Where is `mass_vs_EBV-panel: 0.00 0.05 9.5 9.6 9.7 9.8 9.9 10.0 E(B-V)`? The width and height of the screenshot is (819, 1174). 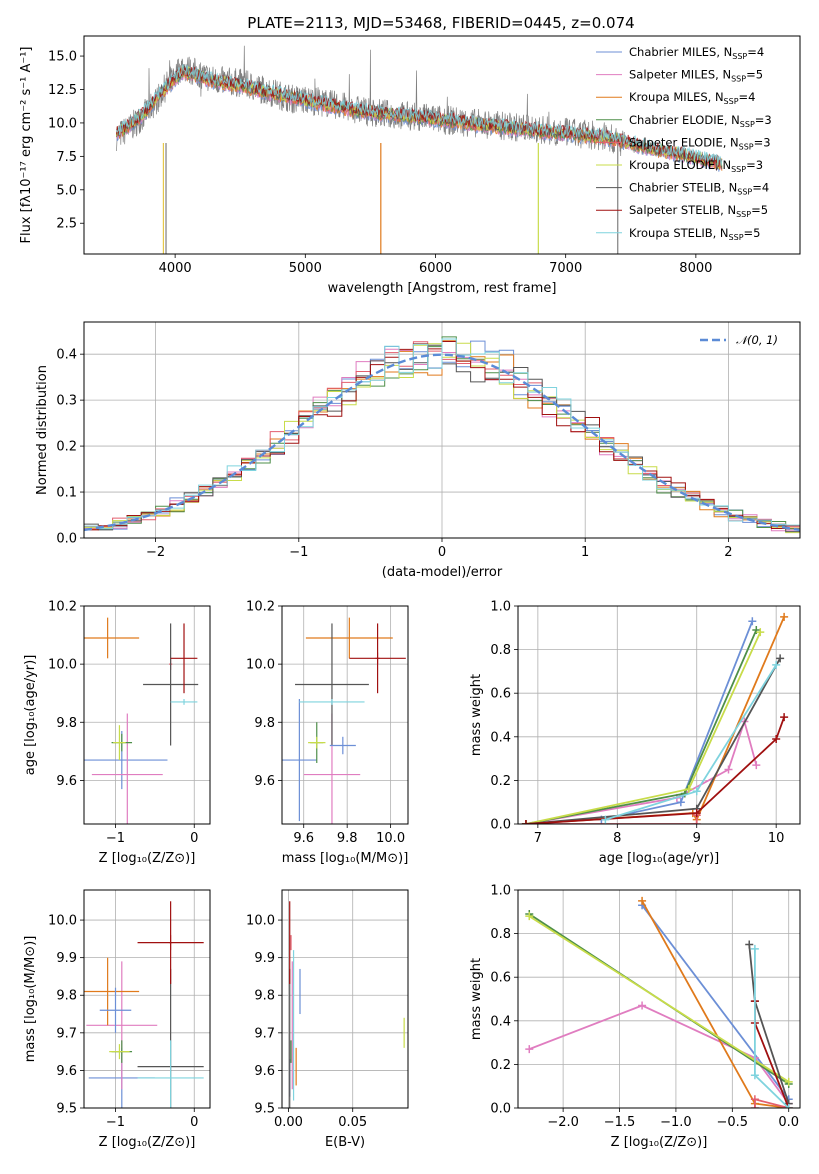 mass_vs_EBV-panel: 0.00 0.05 9.5 9.6 9.7 9.8 9.9 10.0 E(B-V) is located at coordinates (327, 1019).